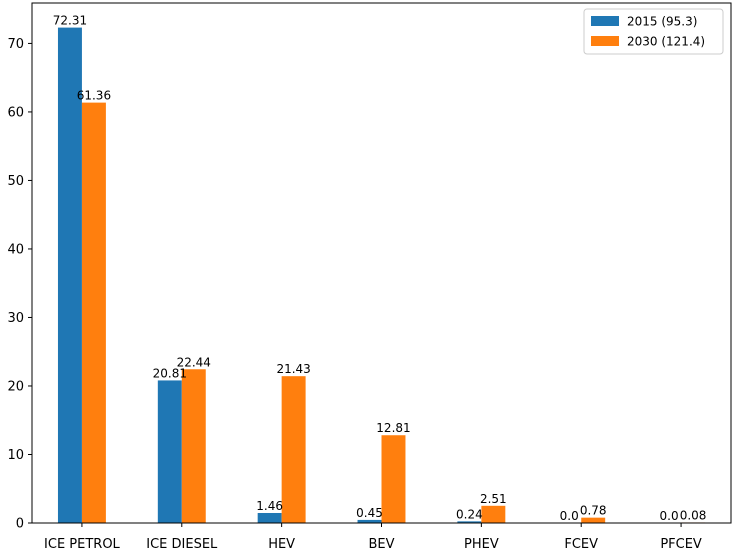  What do you see at coordinates (293, 369) in the screenshot?
I see `data-label: 21.43` at bounding box center [293, 369].